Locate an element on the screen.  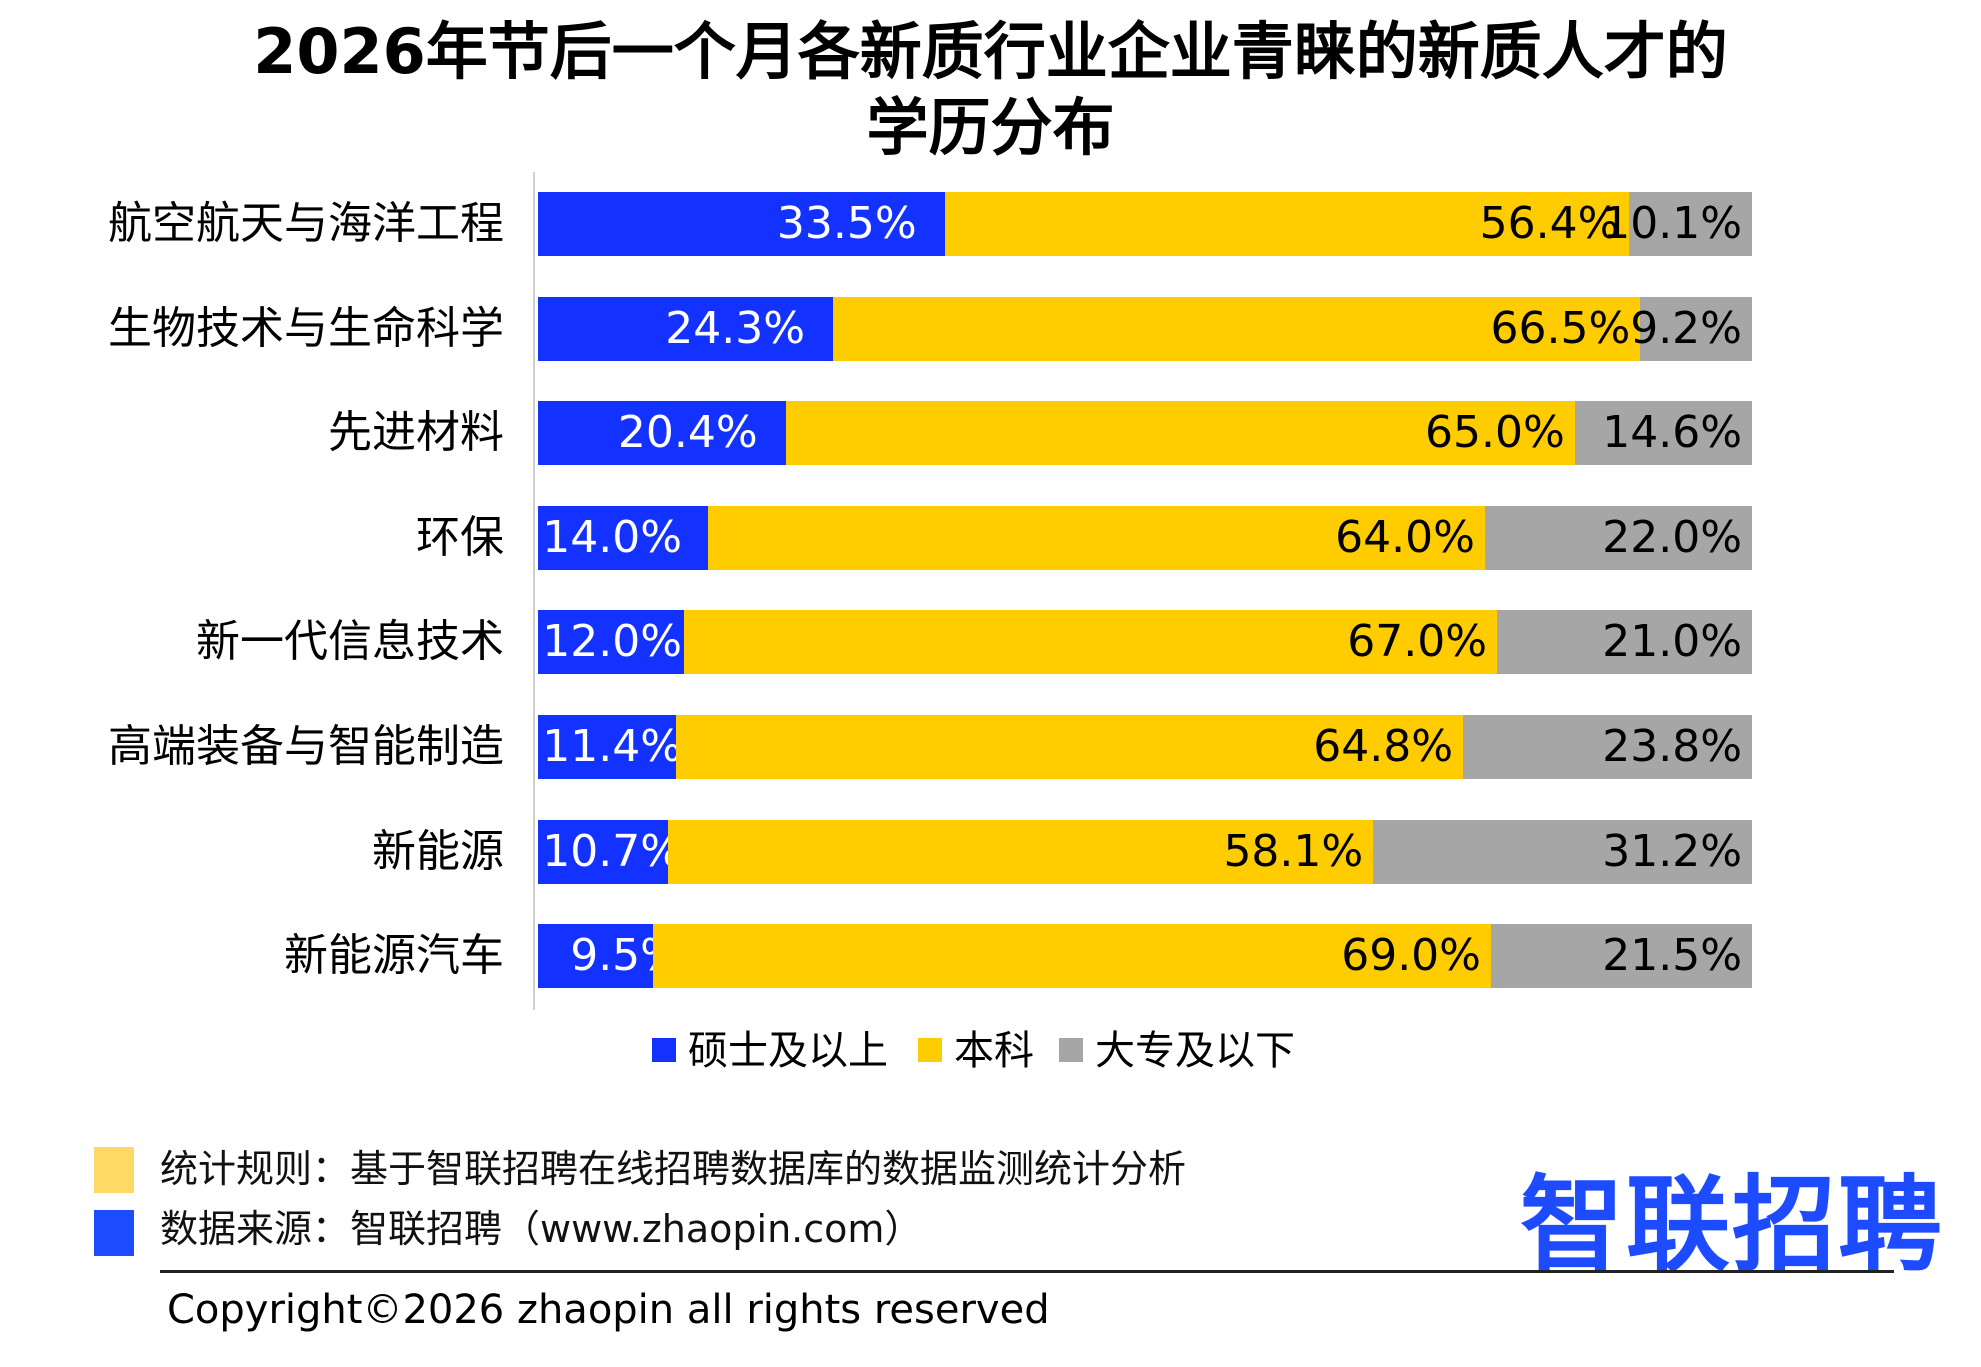
category-label: 高端装备与智能制造 is located at coordinates (306, 746).